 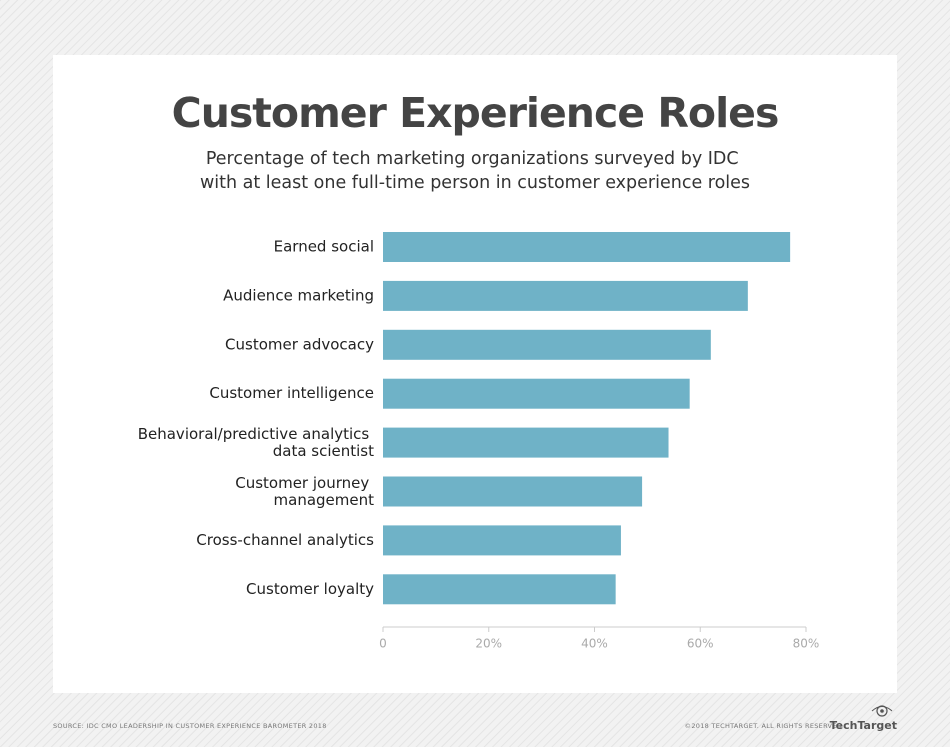 What do you see at coordinates (310, 589) in the screenshot?
I see `y-tick-label: Customer loyalty` at bounding box center [310, 589].